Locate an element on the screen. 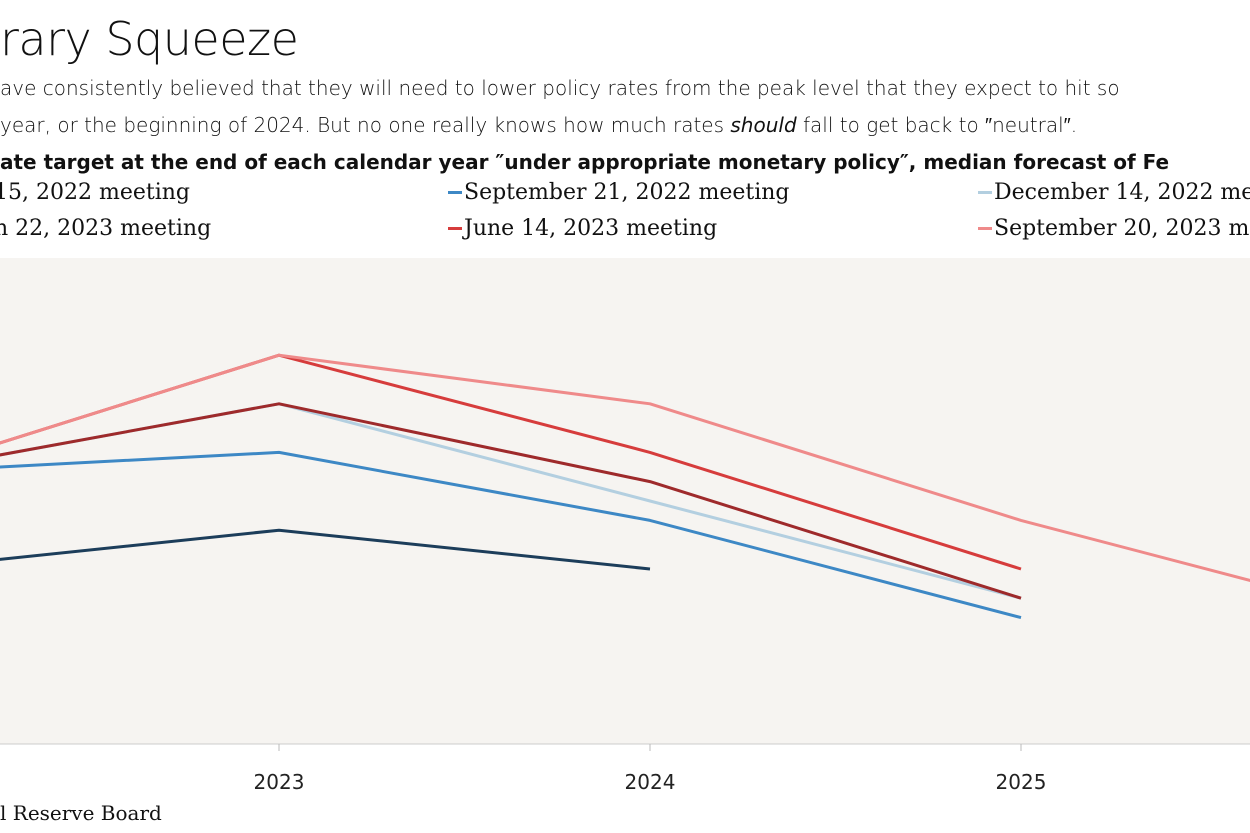  x-tick-label-2025: 2025 is located at coordinates (1021, 782).